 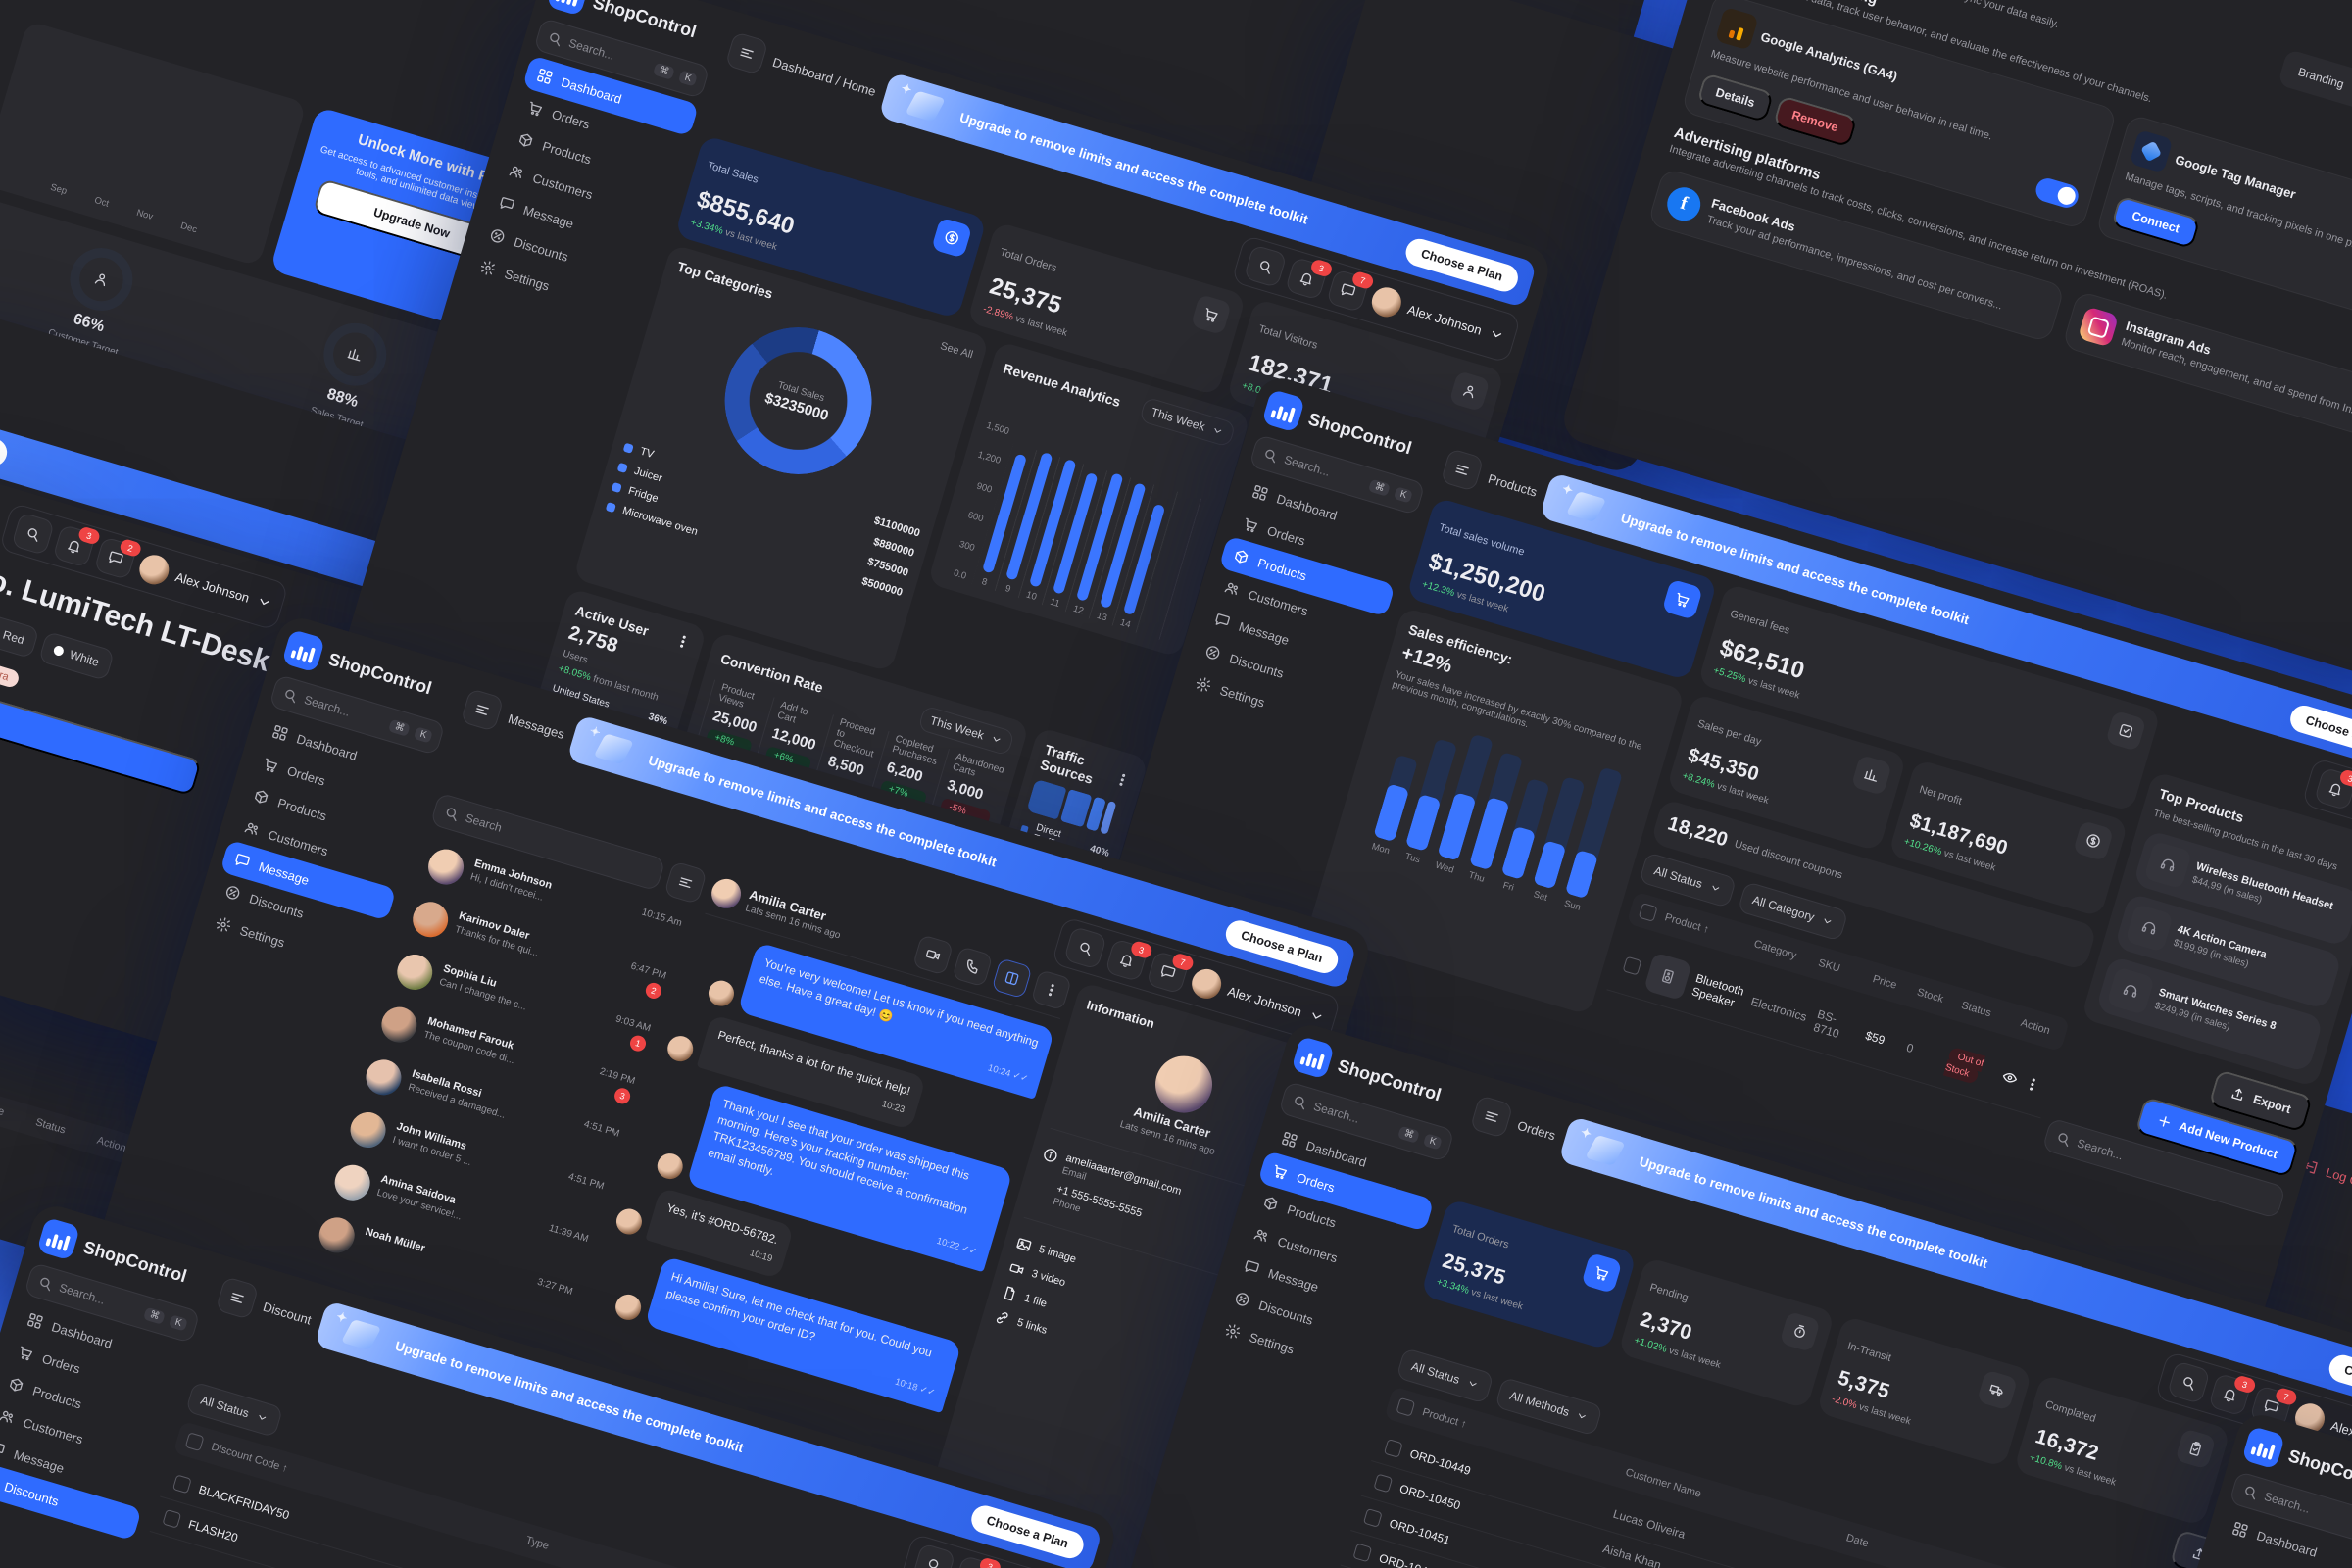 I want to click on line-chart-icon, so click(x=1871, y=775).